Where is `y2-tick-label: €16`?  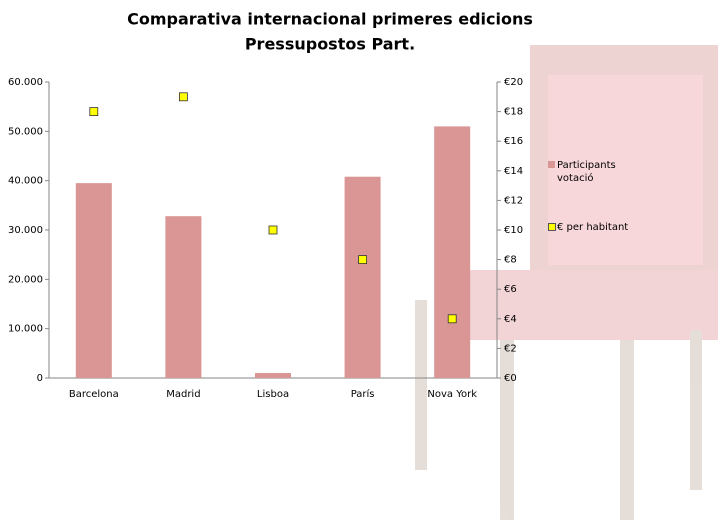
y2-tick-label: €16 is located at coordinates (513, 141).